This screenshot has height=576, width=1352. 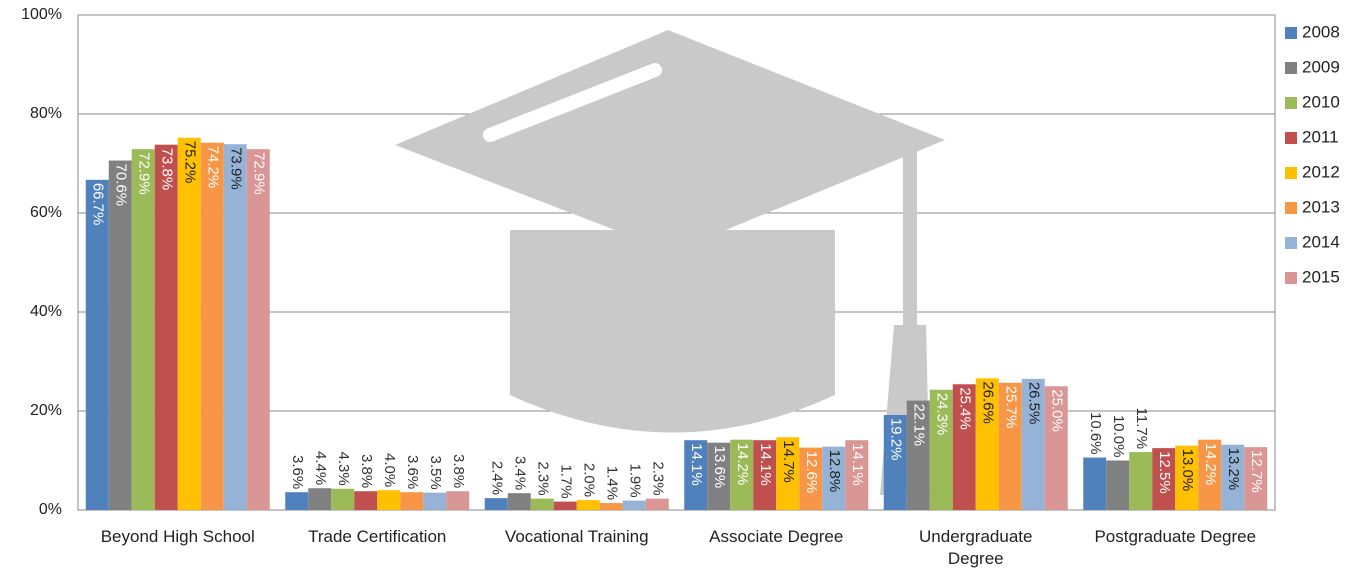 What do you see at coordinates (918, 425) in the screenshot?
I see `value-label: 22.1%` at bounding box center [918, 425].